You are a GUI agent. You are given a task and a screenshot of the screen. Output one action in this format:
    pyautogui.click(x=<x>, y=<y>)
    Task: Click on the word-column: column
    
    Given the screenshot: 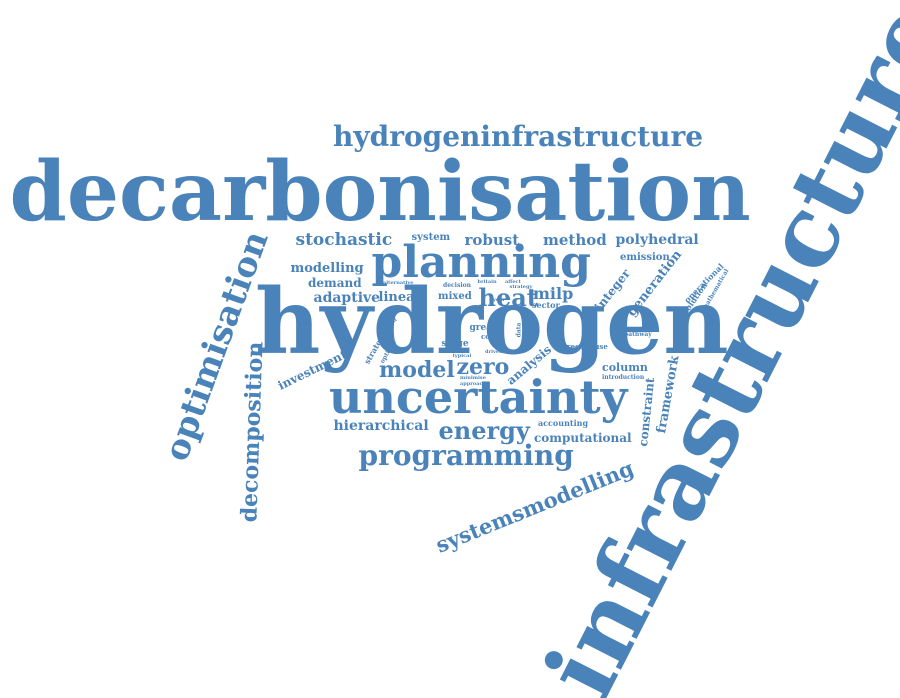 What is the action you would take?
    pyautogui.click(x=625, y=367)
    